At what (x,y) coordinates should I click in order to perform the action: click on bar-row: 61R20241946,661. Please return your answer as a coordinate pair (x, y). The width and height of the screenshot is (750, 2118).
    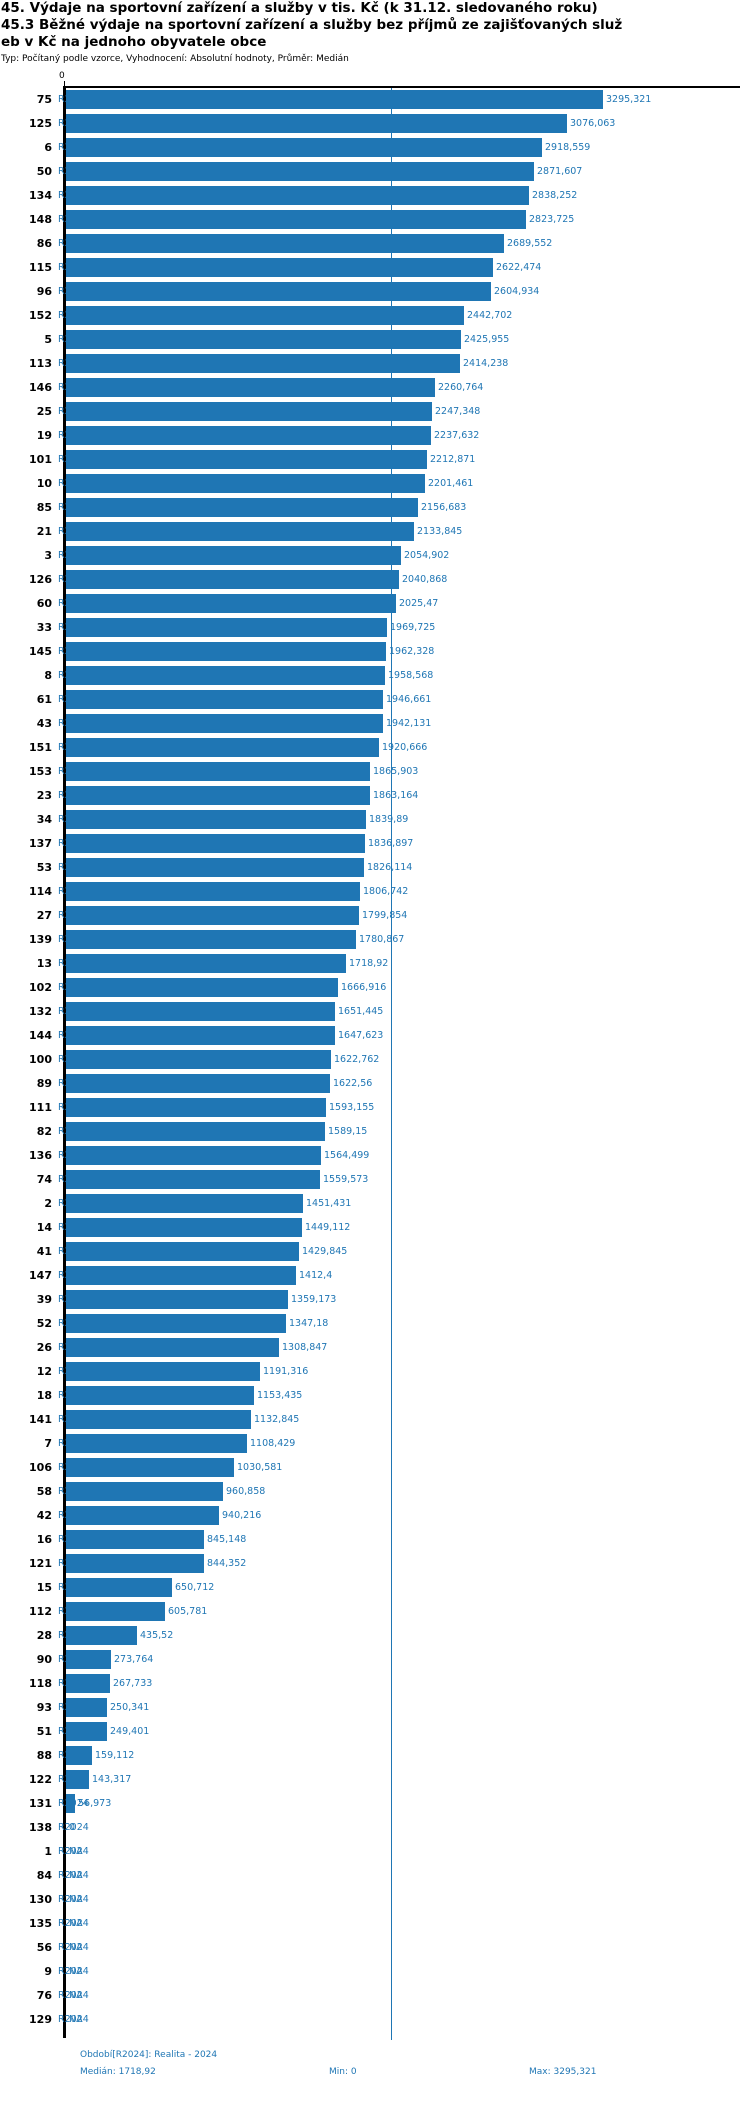
    Looking at the image, I should click on (375, 700).